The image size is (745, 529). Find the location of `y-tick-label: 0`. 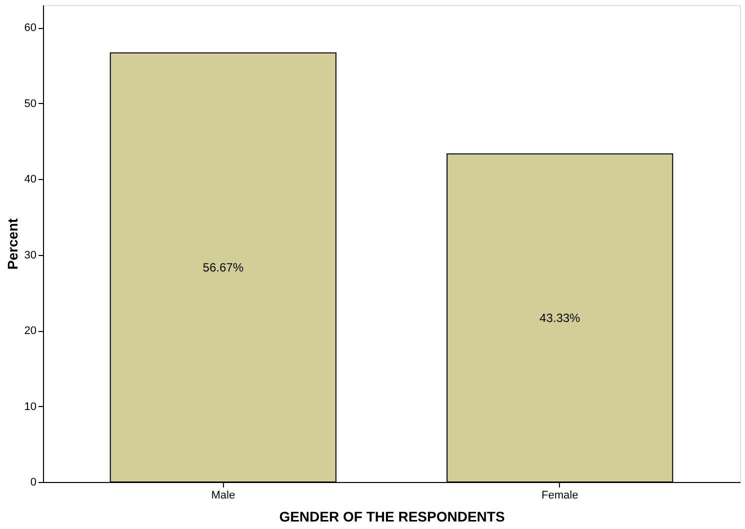

y-tick-label: 0 is located at coordinates (33, 482).